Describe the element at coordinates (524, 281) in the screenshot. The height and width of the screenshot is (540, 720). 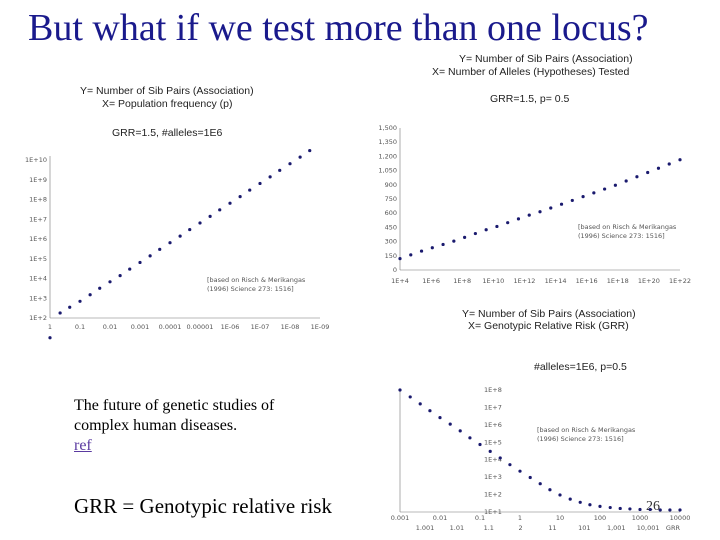
I see `chart2-x-tick: 1E+12` at that location.